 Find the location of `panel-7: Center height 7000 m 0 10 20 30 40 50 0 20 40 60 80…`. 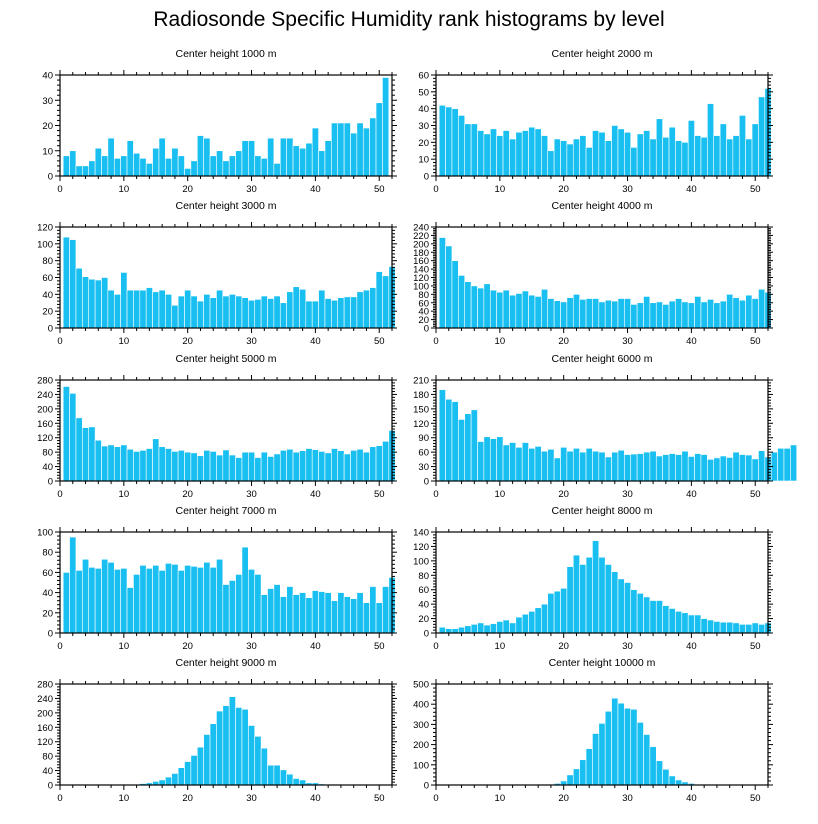

panel-7: Center height 7000 m 0 10 20 30 40 50 0 20 40 60 80… is located at coordinates (217, 578).